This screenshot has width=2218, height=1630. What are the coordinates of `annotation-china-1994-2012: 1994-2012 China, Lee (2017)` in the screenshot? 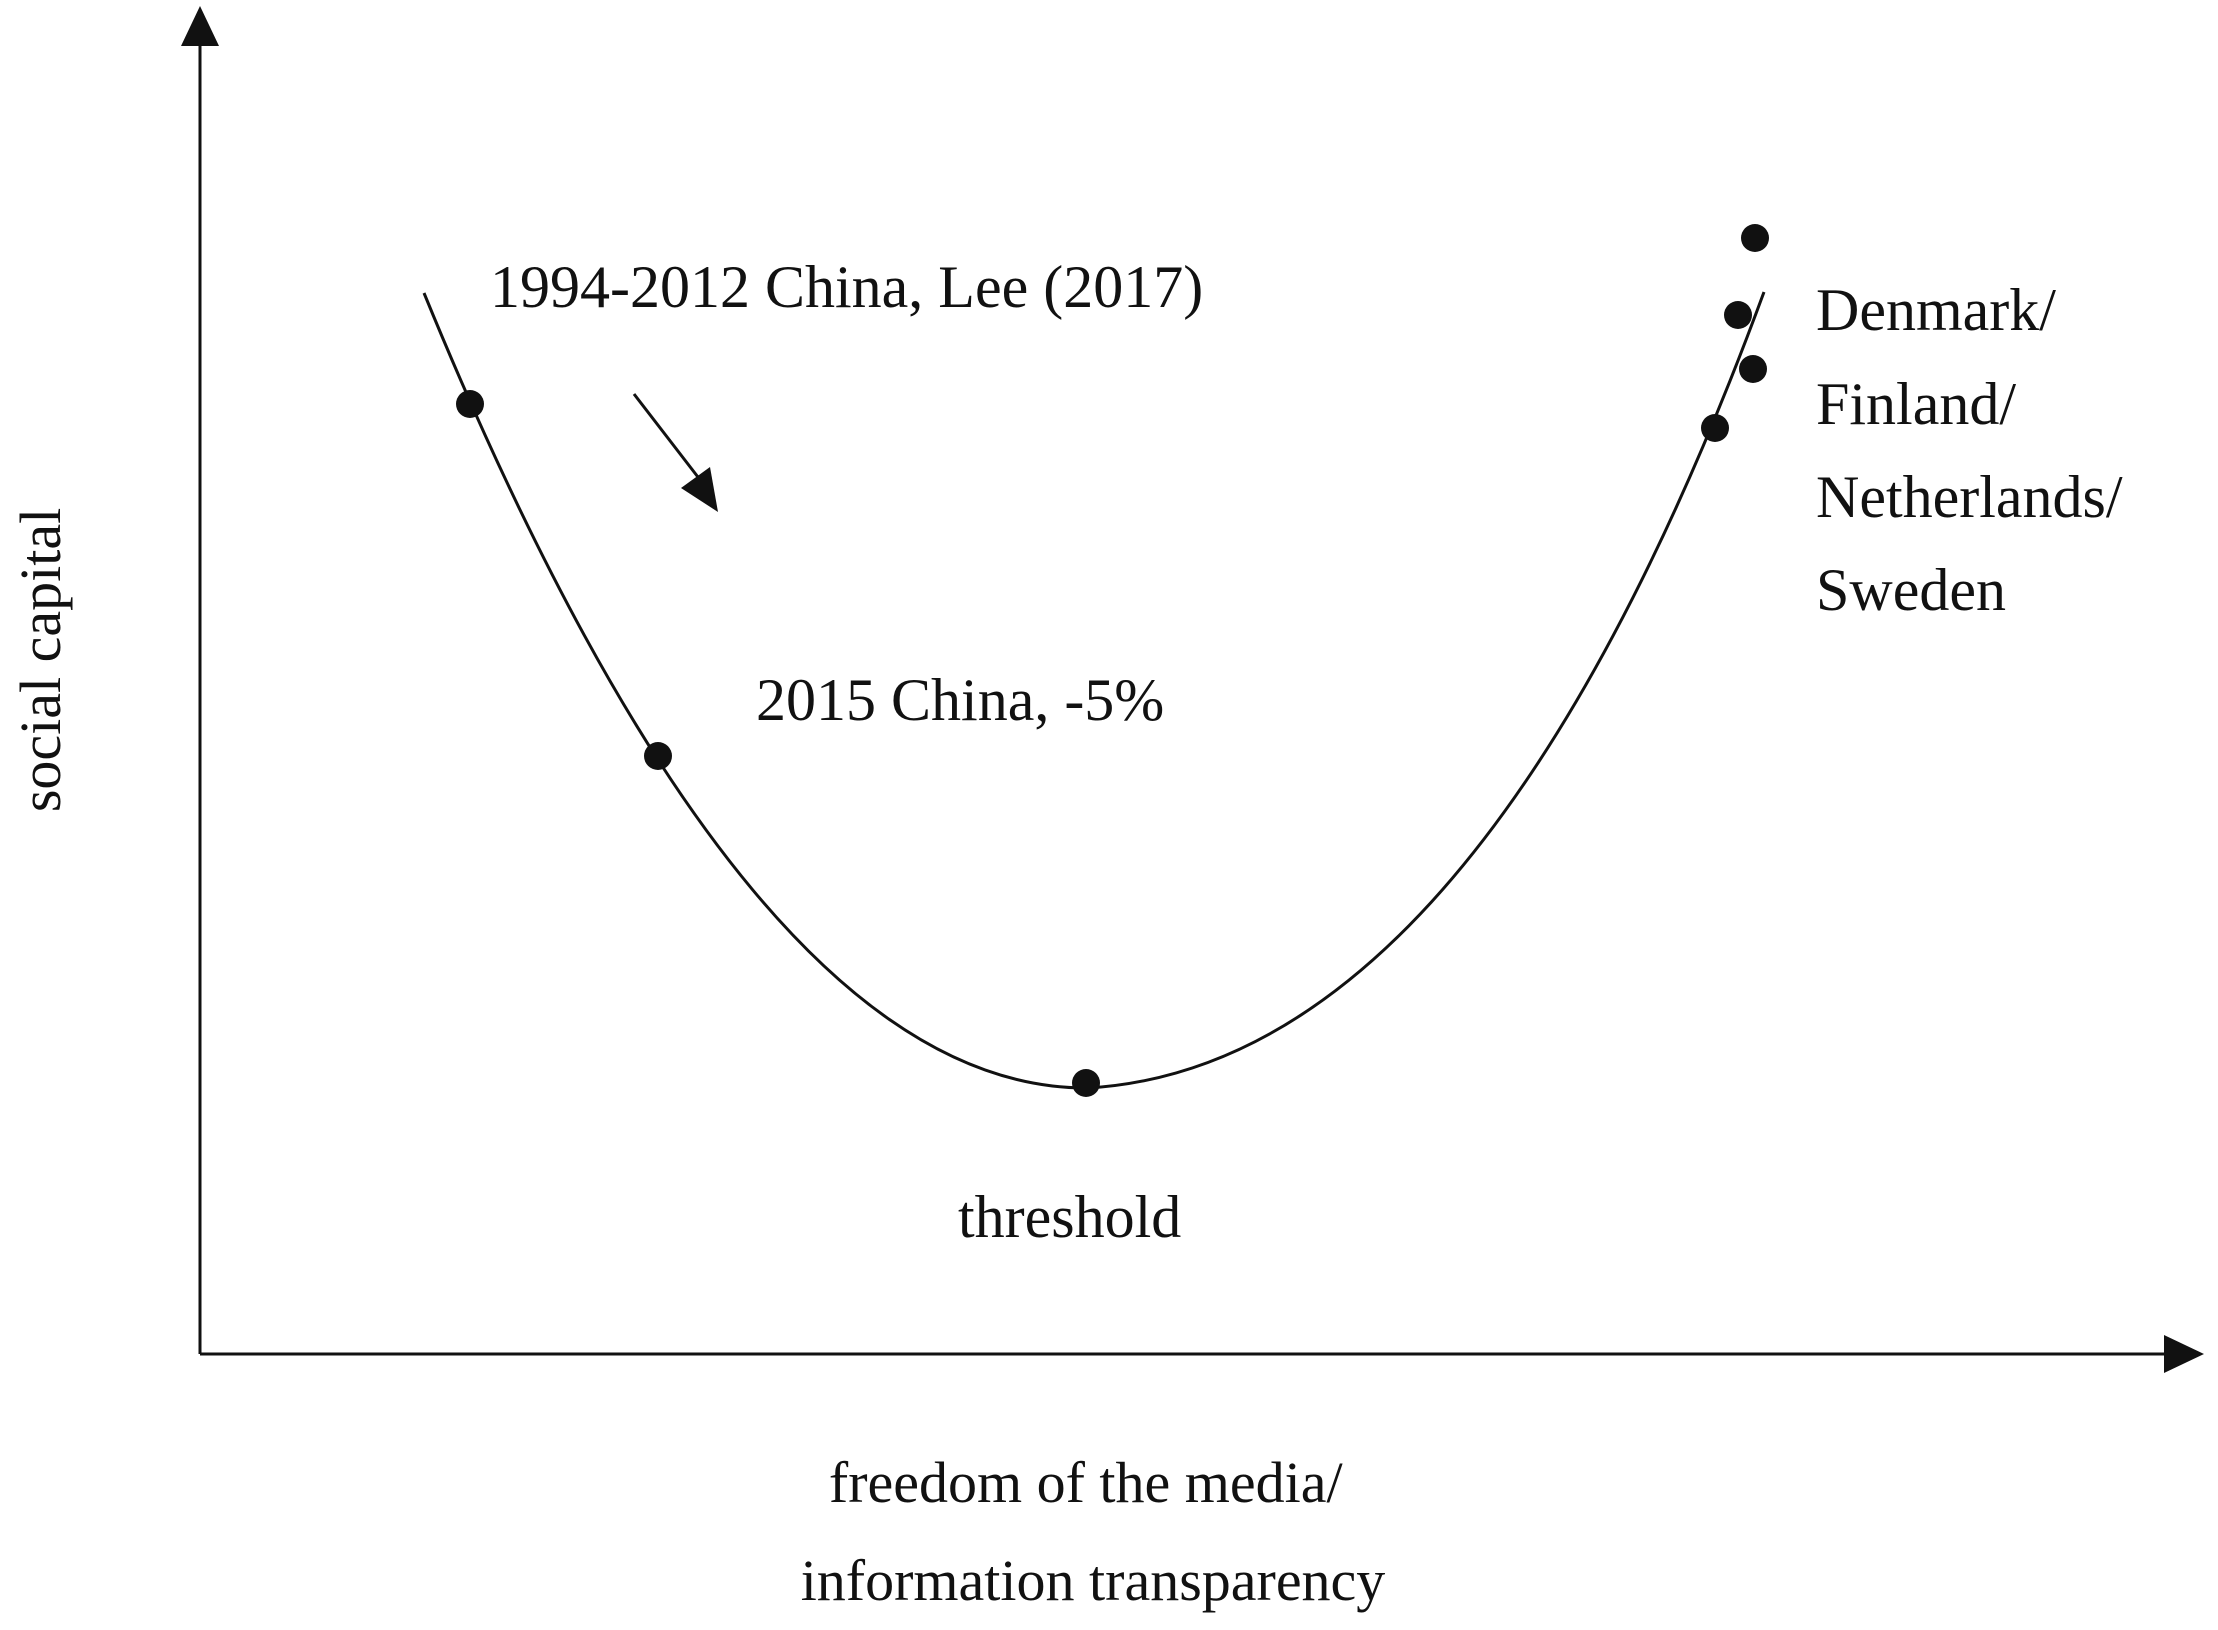 It's located at (846, 287).